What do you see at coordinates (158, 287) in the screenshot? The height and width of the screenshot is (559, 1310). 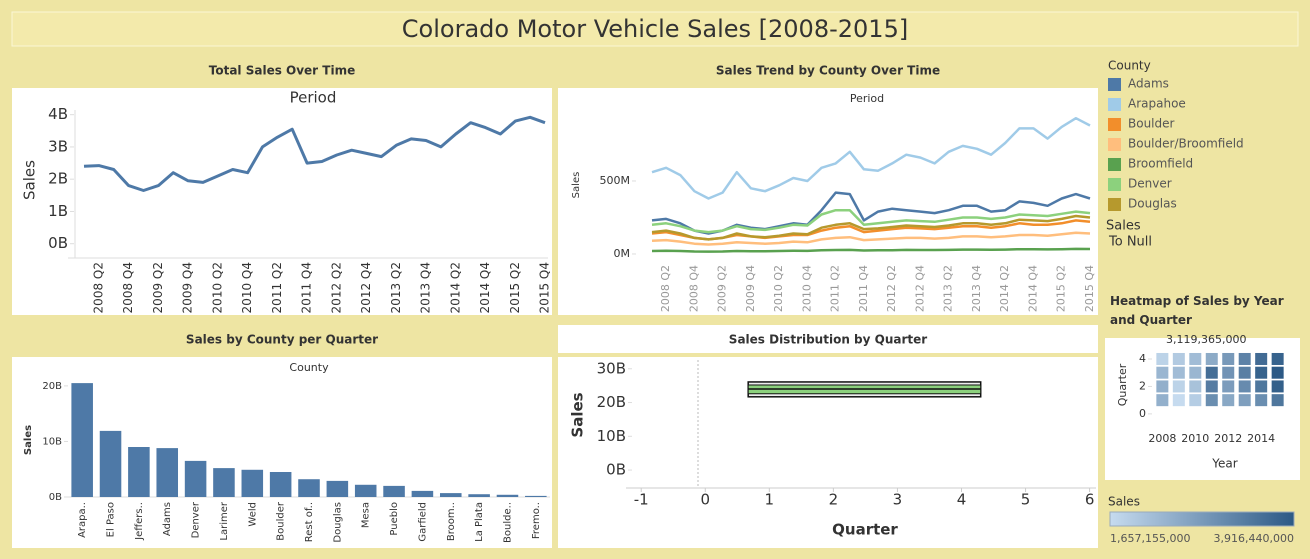 I see `x-tick-label: 2009 Q2` at bounding box center [158, 287].